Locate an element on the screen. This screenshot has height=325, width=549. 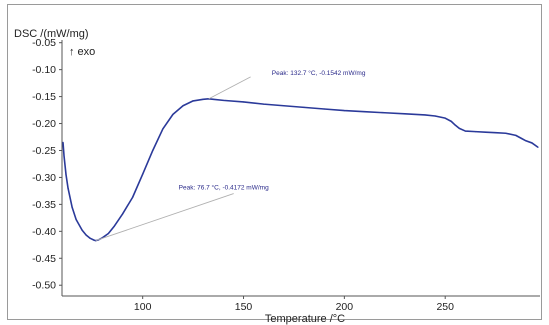
y-tick-label: -0.10 is located at coordinates (44, 70).